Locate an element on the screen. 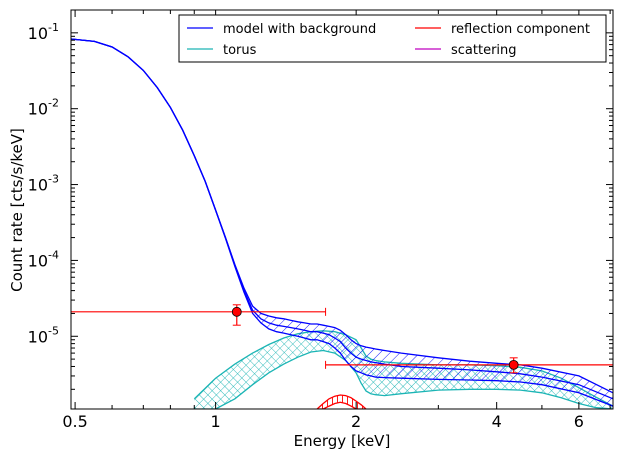 This screenshot has height=459, width=624. y-axis-label: Count rate [cts/s/keV] is located at coordinates (17, 210).